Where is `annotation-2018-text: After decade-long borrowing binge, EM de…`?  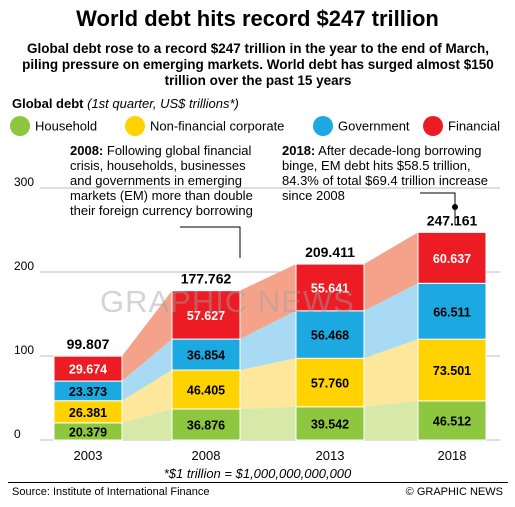
annotation-2018-text: After decade-long borrowing binge, EM de… is located at coordinates (385, 173).